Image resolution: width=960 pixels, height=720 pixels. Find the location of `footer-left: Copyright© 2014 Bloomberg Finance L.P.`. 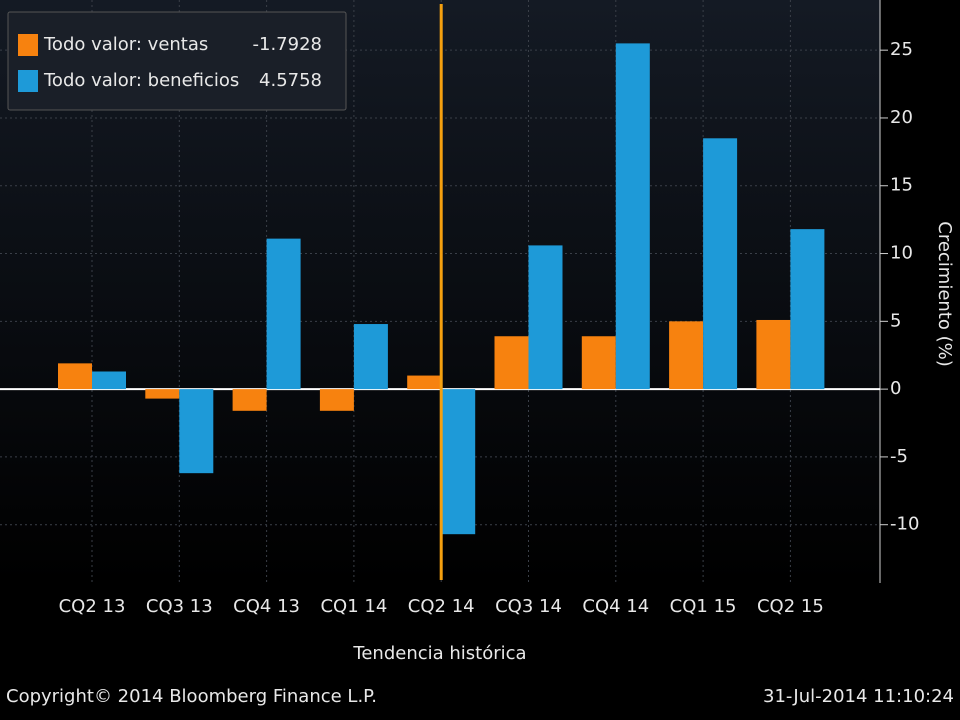

footer-left: Copyright© 2014 Bloomberg Finance L.P. is located at coordinates (191, 696).